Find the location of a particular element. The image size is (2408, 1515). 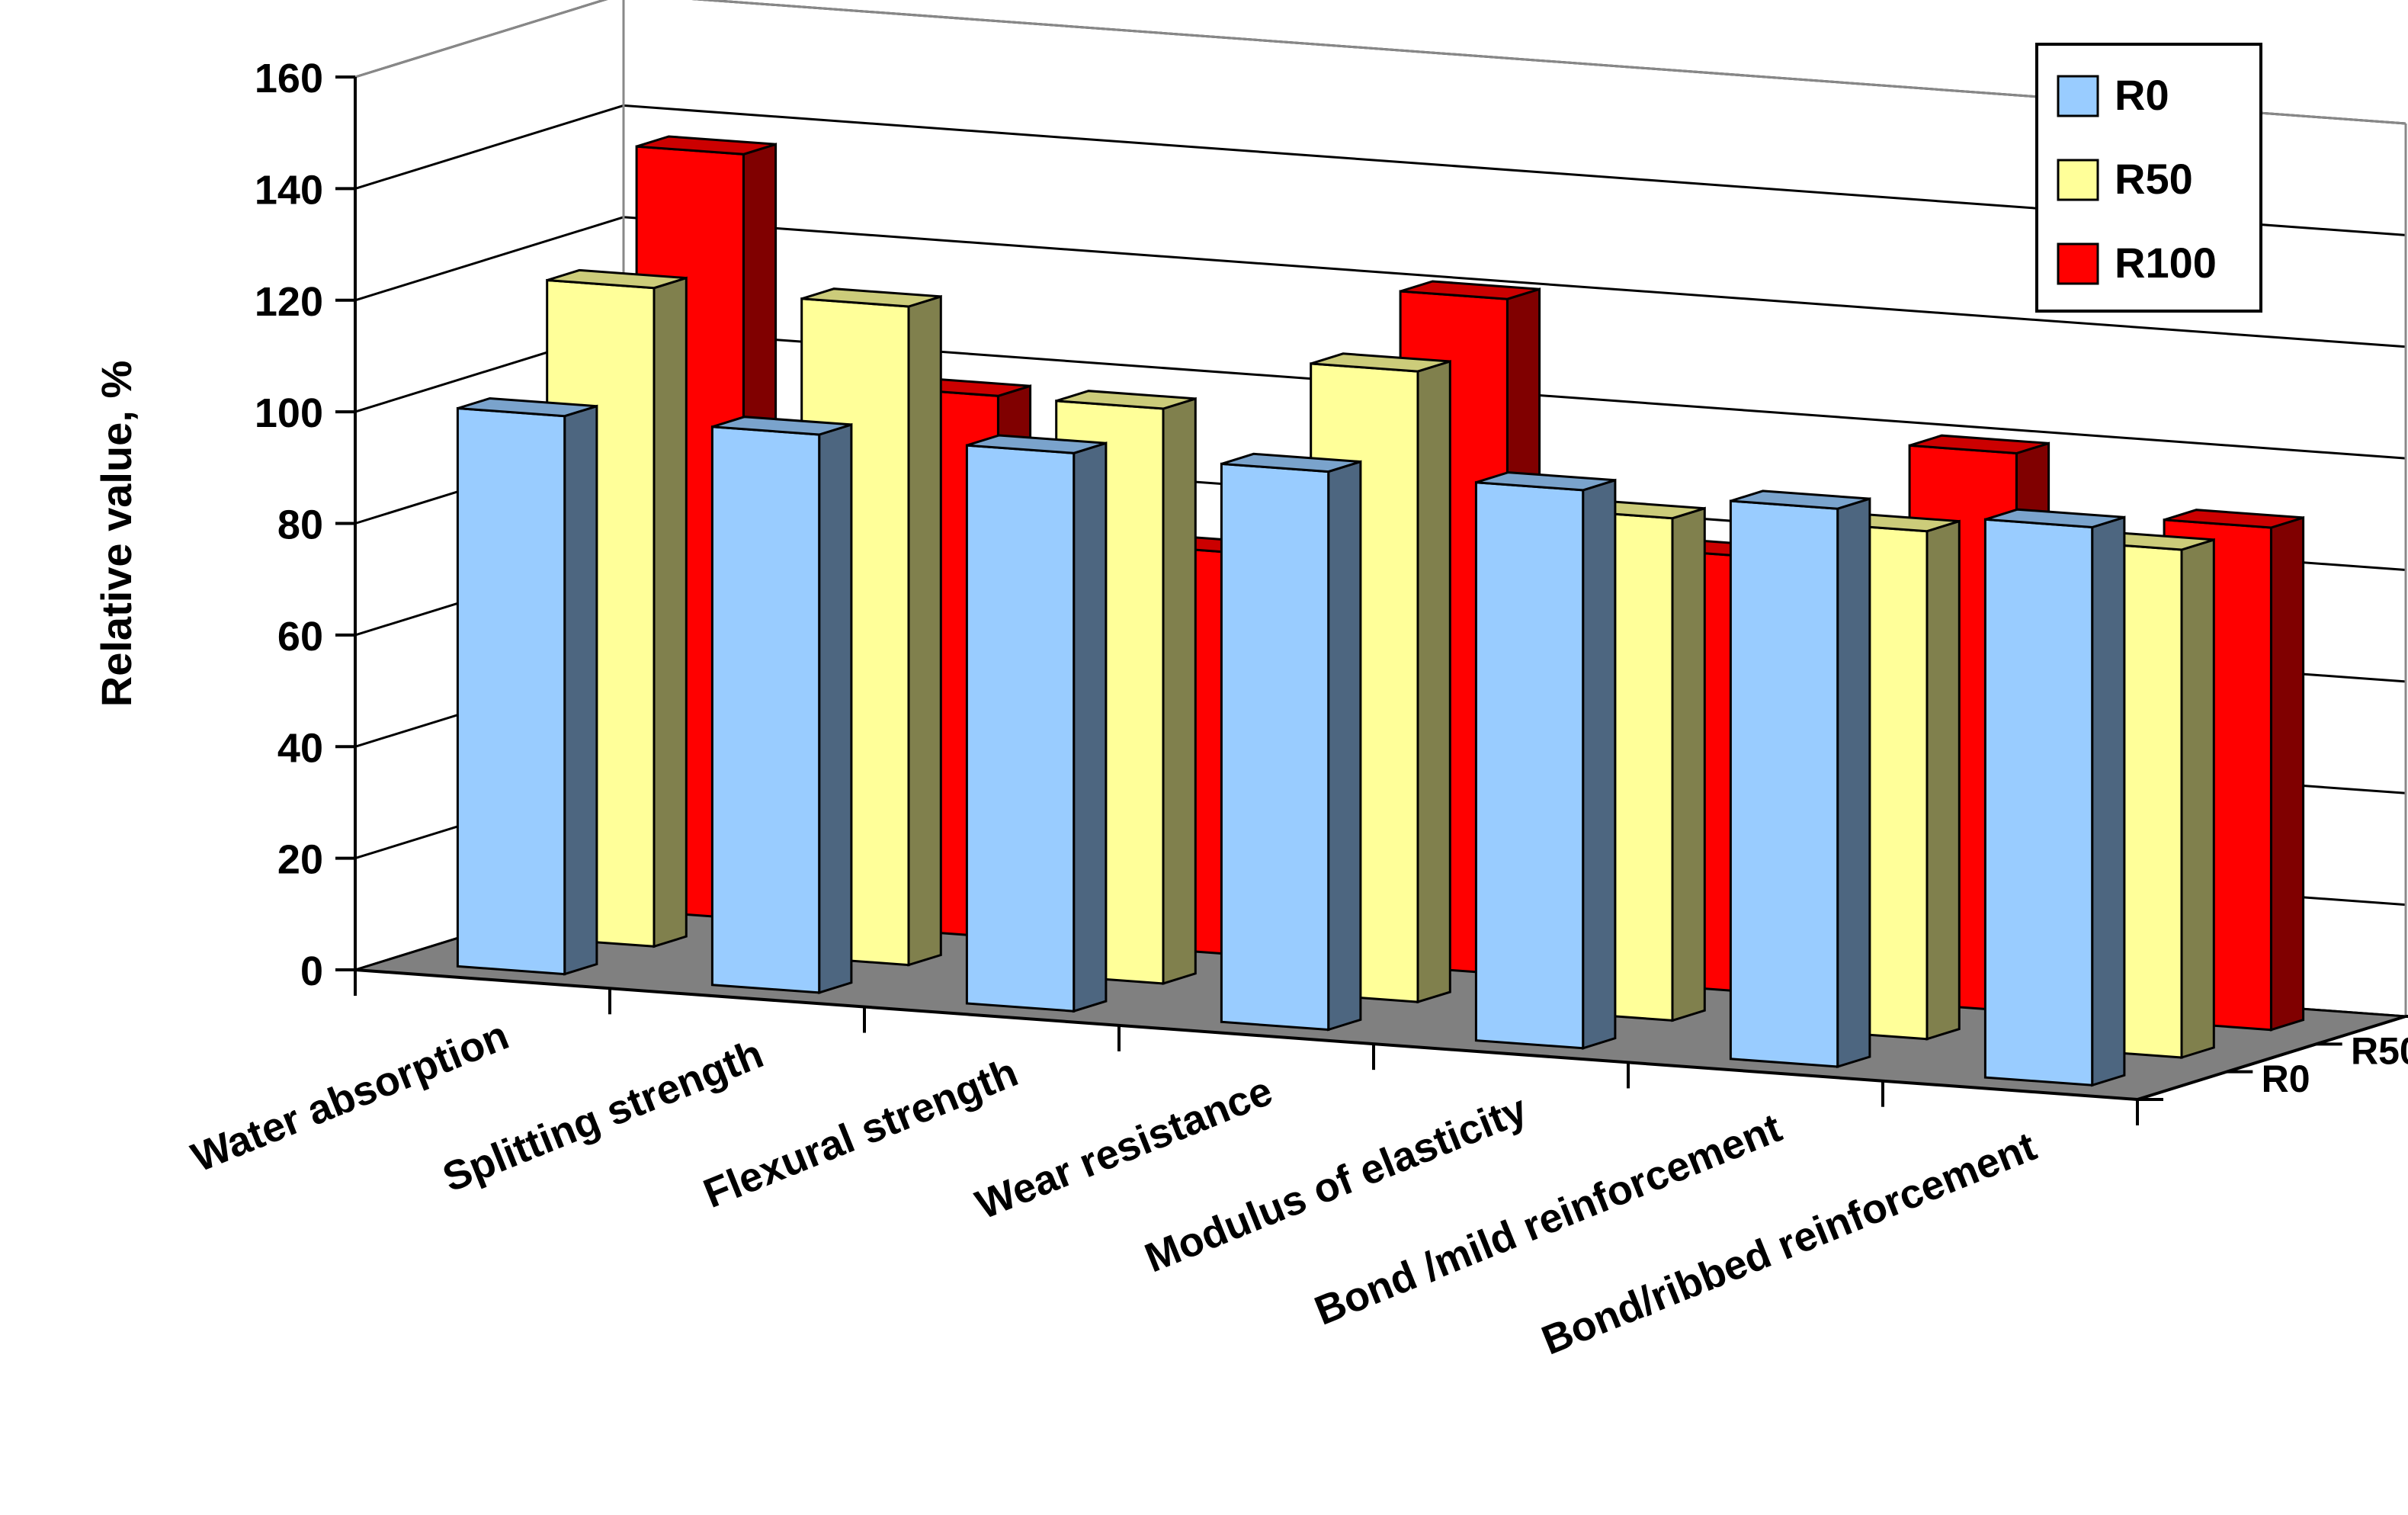

legend-label: R0 is located at coordinates (2142, 95).